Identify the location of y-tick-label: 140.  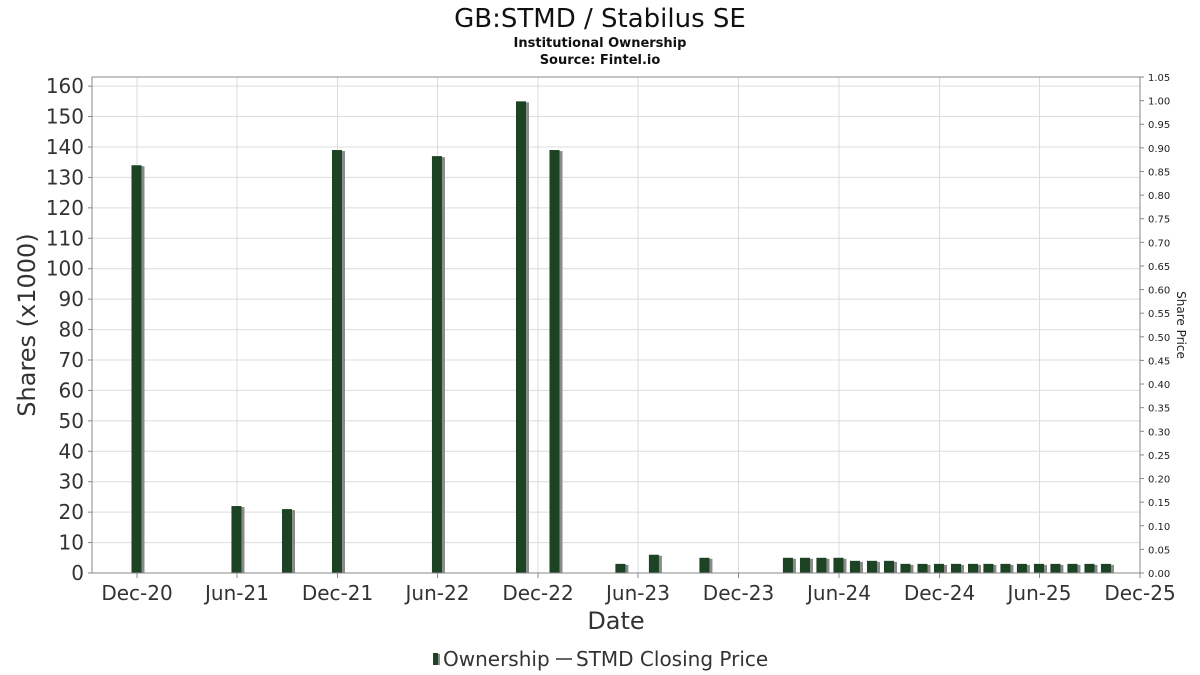
(65, 147).